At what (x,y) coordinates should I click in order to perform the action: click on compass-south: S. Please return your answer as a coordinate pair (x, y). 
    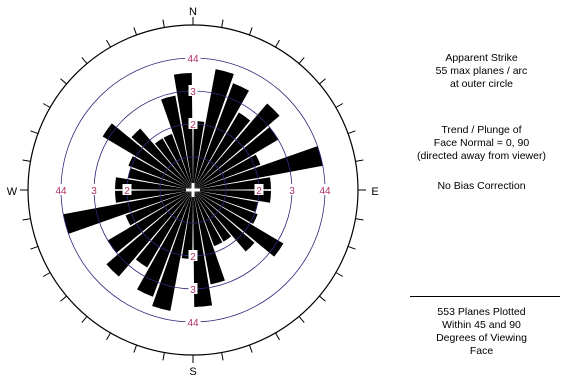
    Looking at the image, I should click on (192, 372).